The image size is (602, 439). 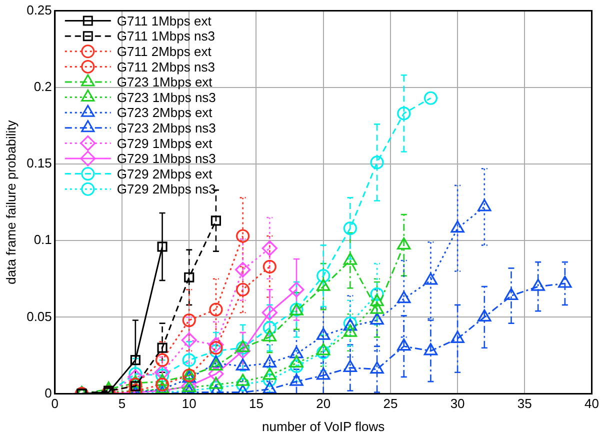 What do you see at coordinates (524, 404) in the screenshot?
I see `x-tick-label: 35` at bounding box center [524, 404].